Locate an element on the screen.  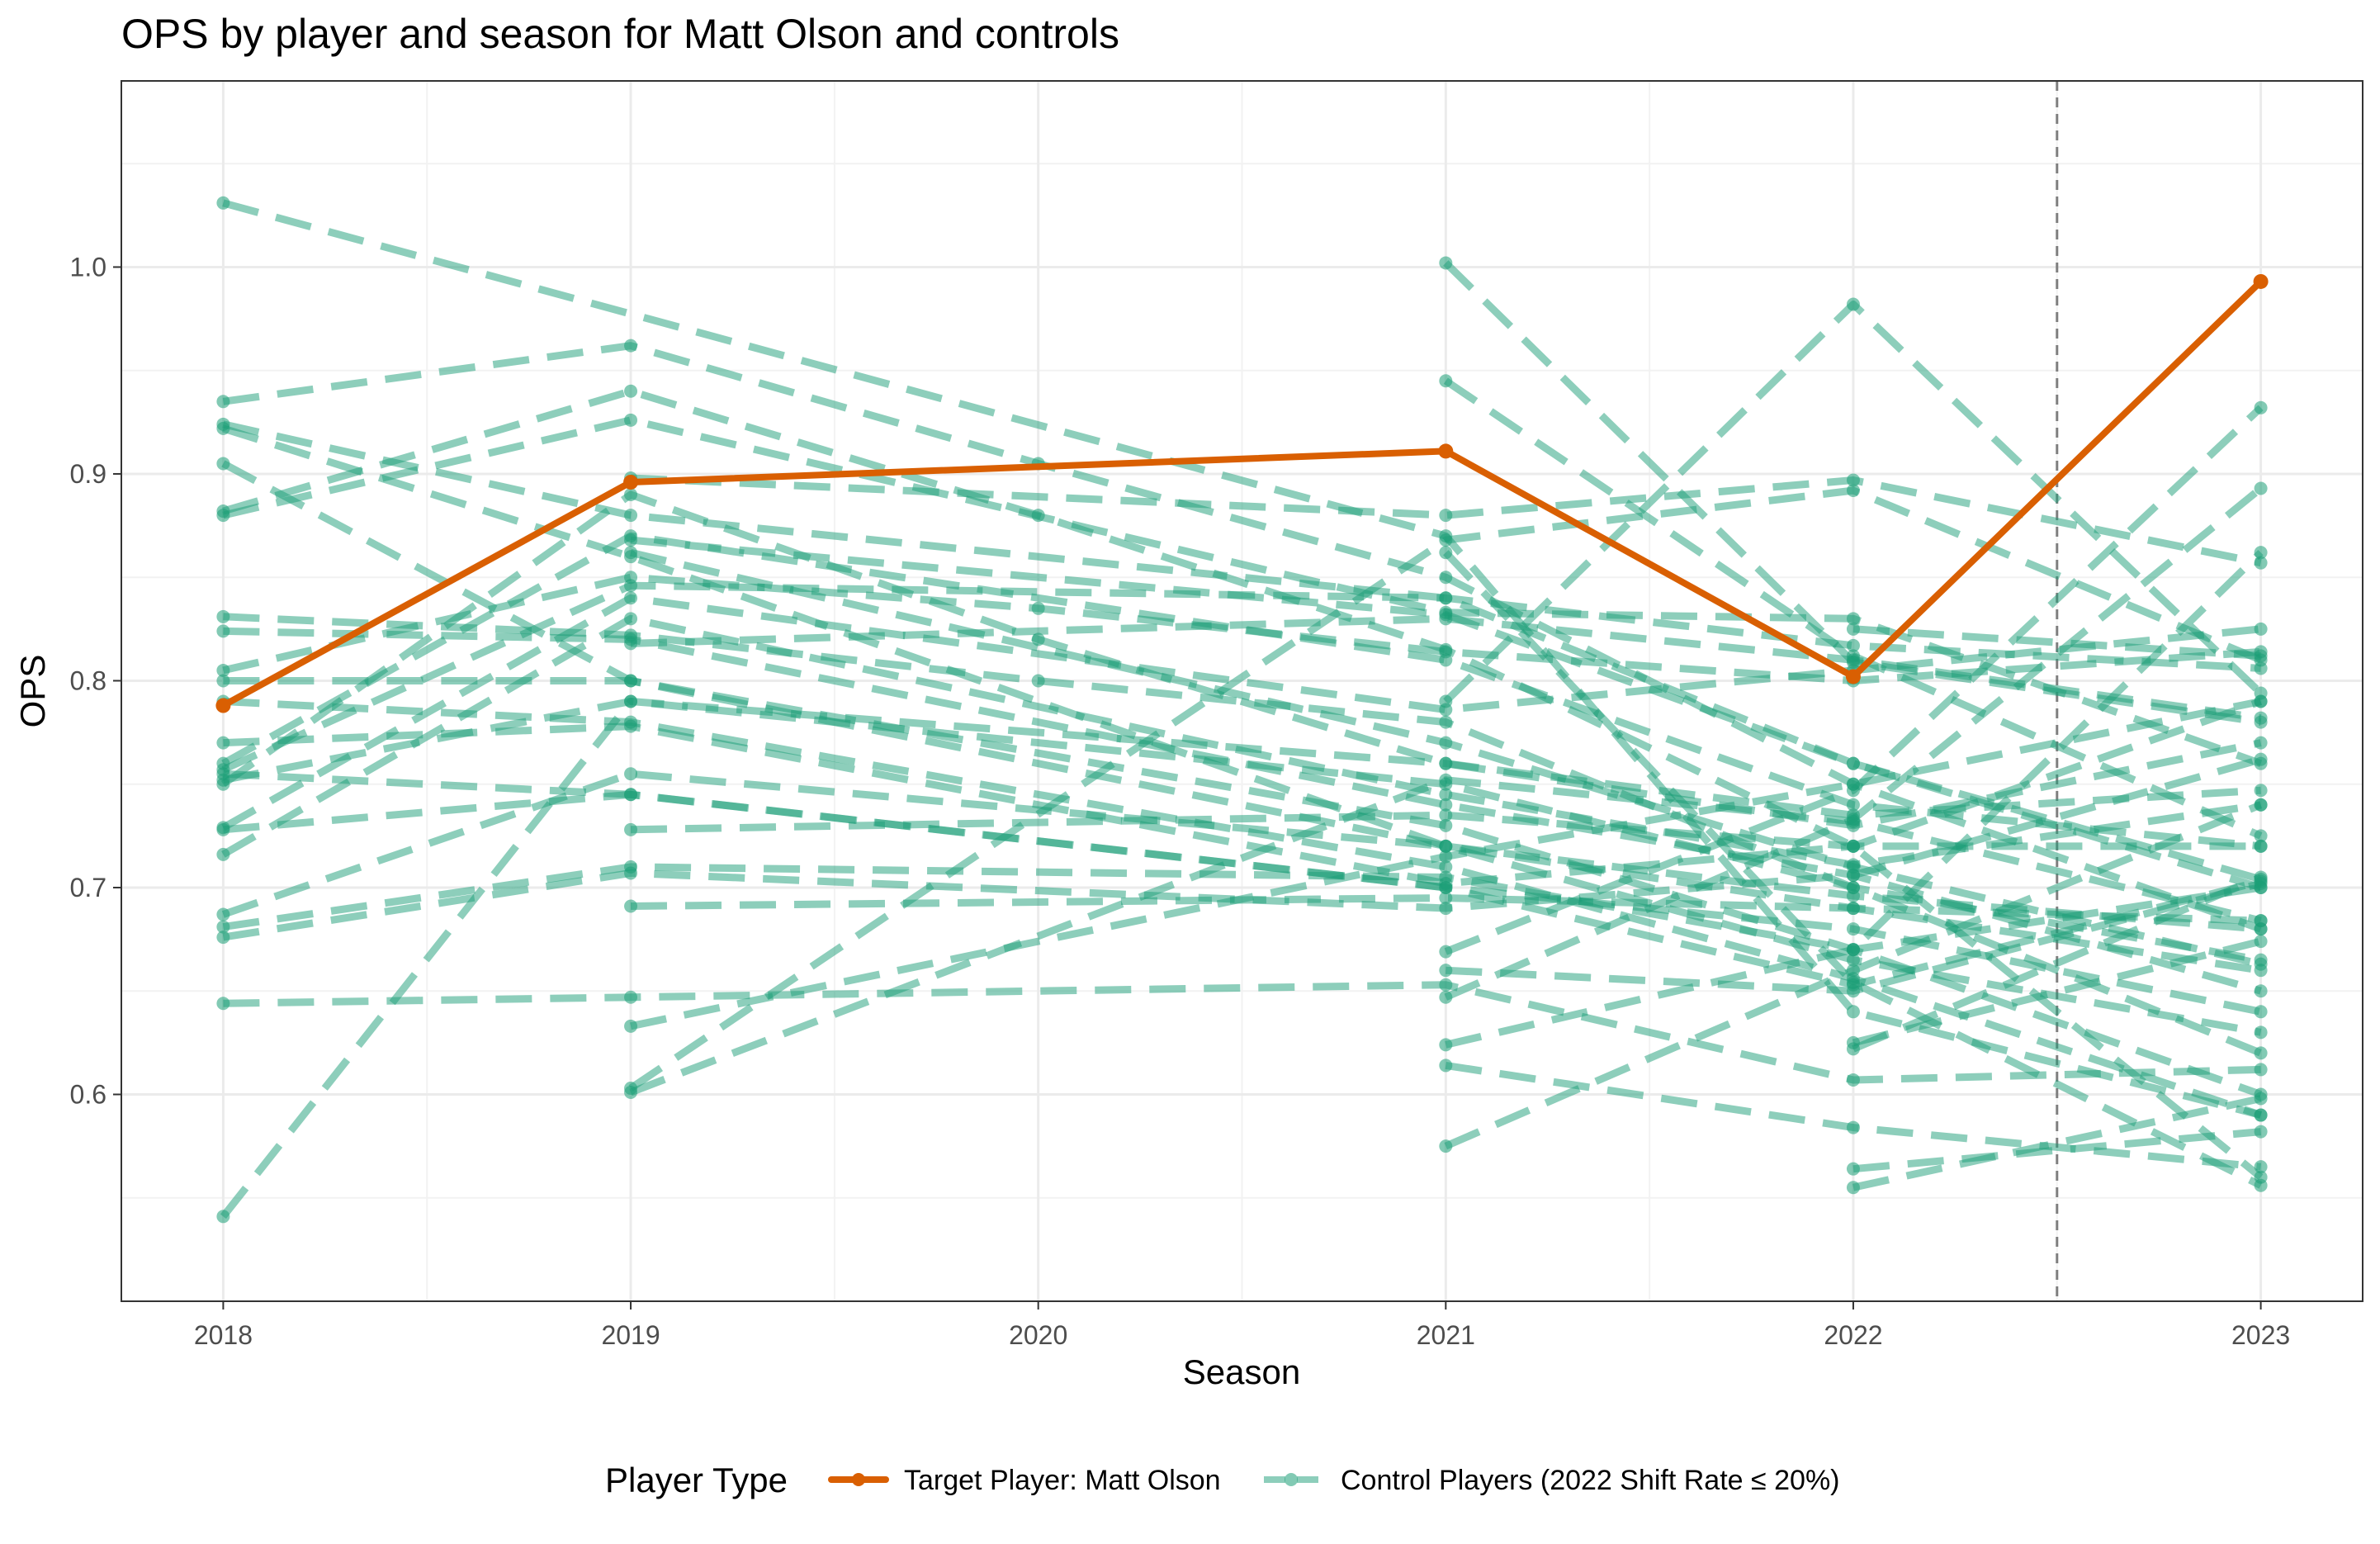
x-tick-label: 2022 is located at coordinates (1853, 1335).